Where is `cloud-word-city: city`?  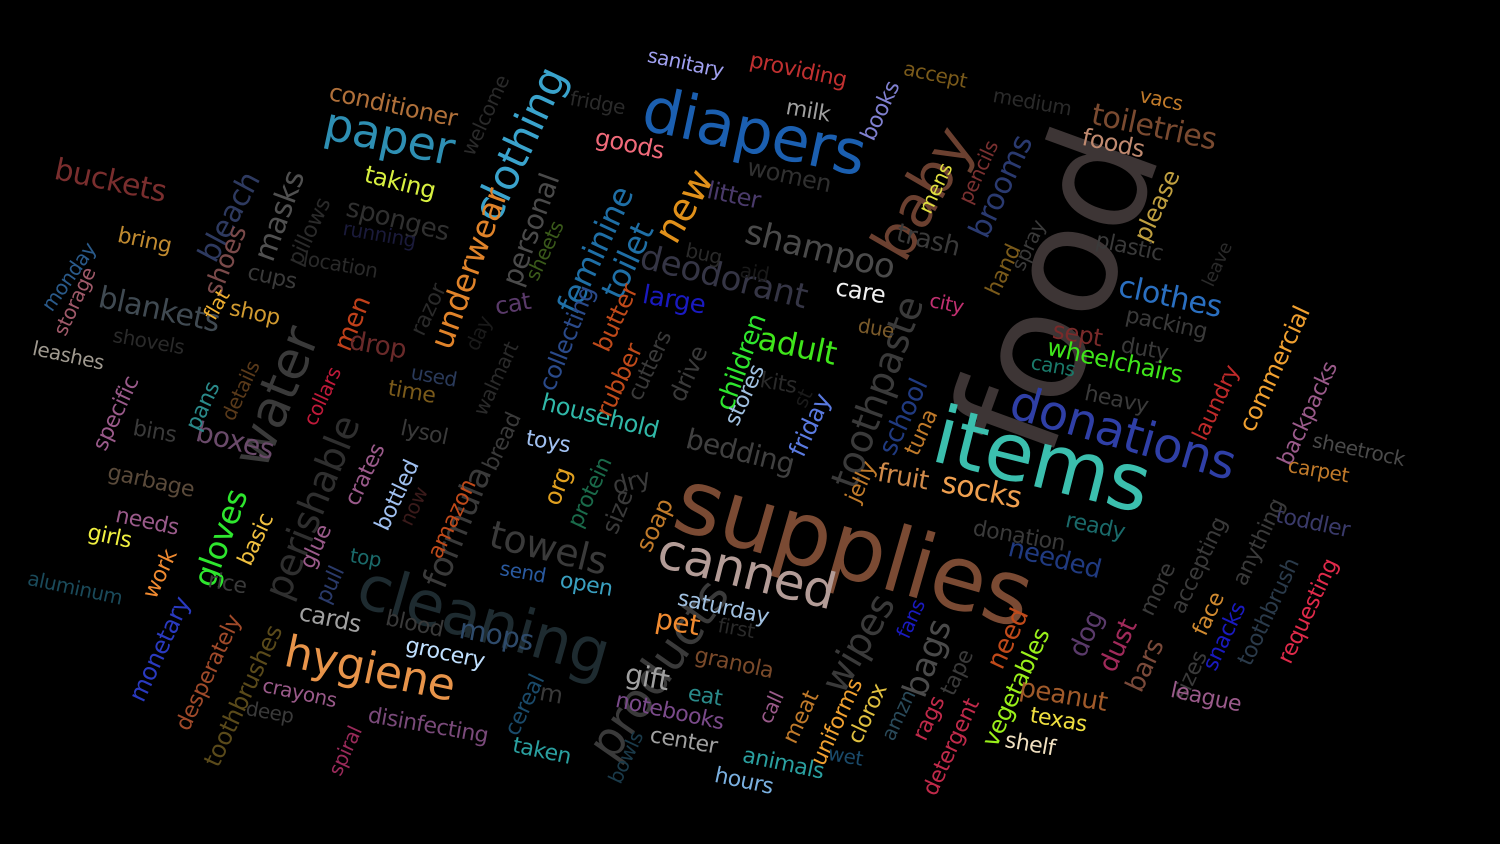
cloud-word-city: city is located at coordinates (946, 303).